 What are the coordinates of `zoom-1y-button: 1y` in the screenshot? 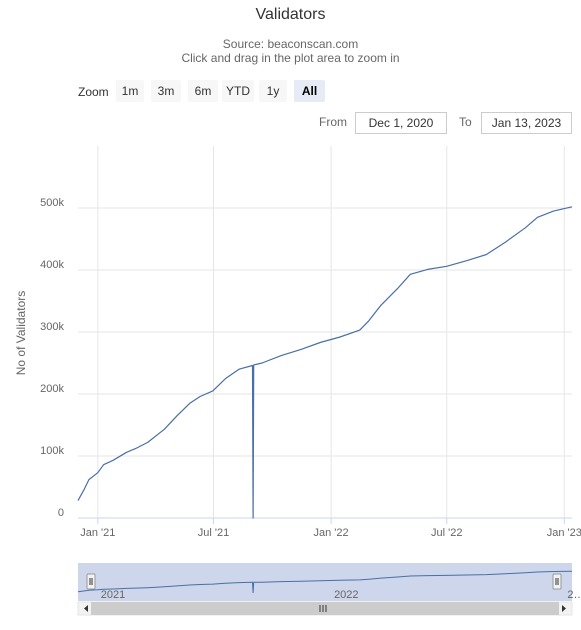 It's located at (273, 91).